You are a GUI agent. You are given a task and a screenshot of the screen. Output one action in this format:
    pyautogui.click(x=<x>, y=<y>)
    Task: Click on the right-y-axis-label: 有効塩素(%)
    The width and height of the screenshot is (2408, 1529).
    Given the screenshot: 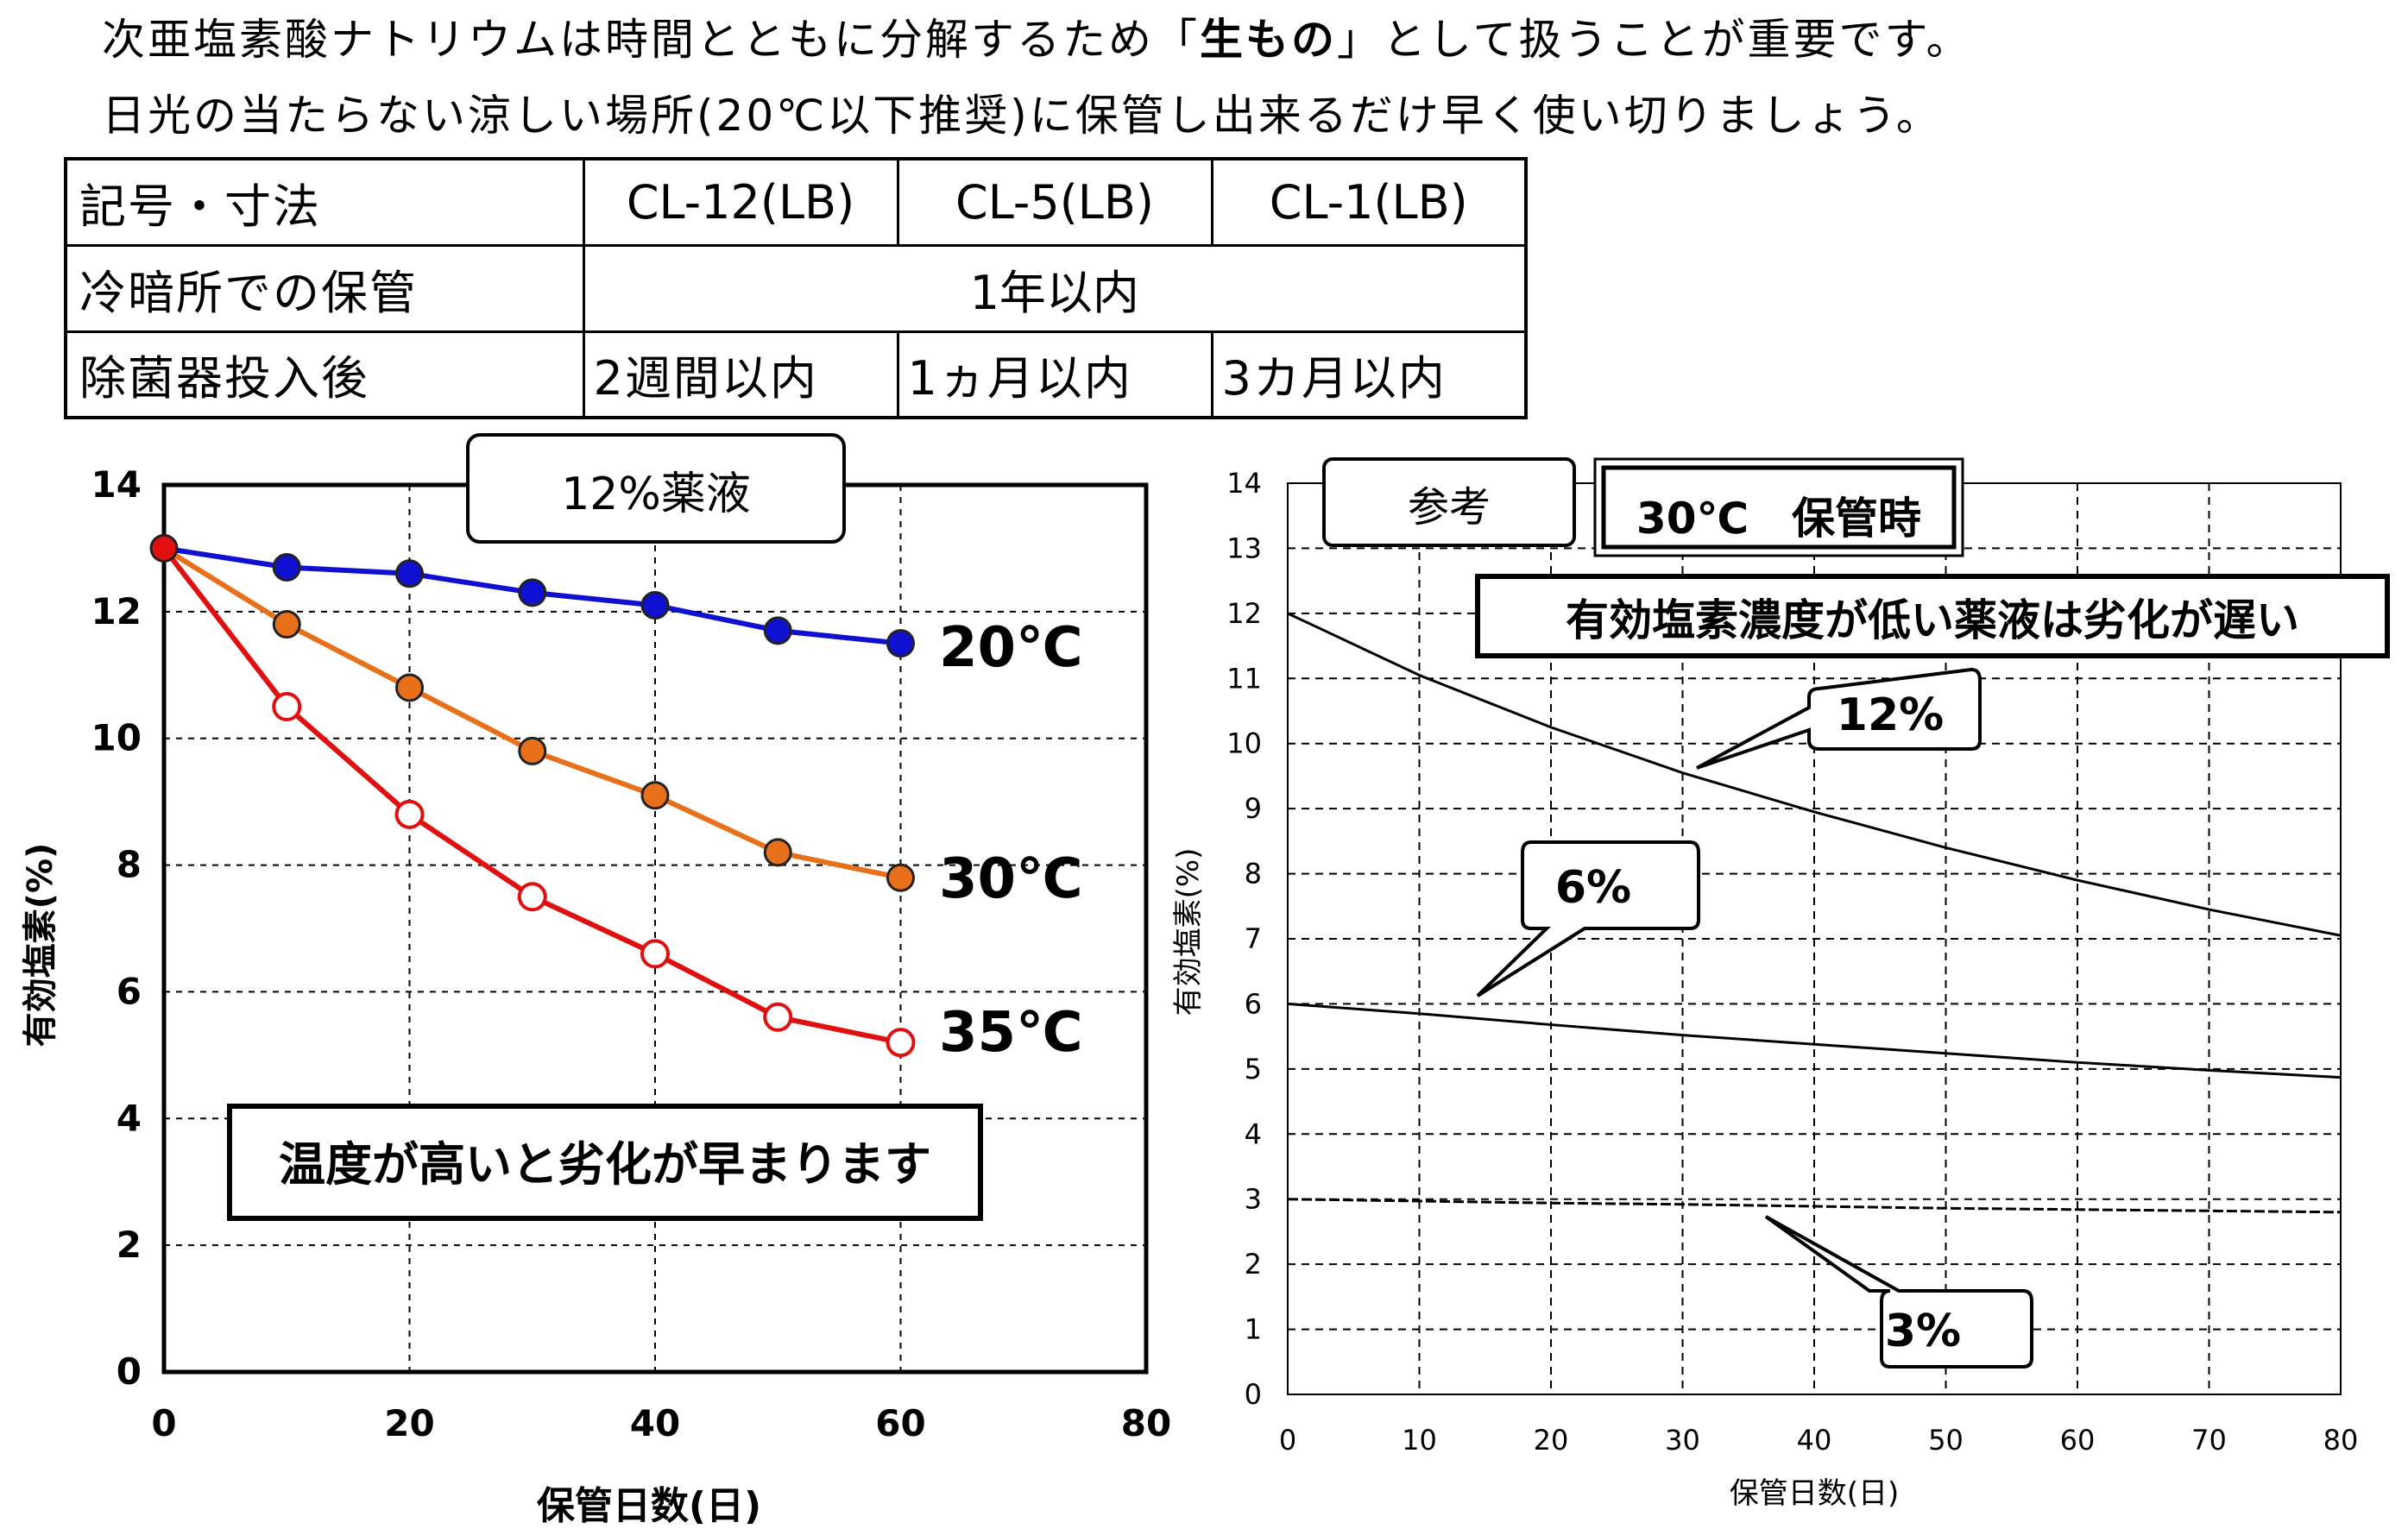 What is the action you would take?
    pyautogui.click(x=1188, y=932)
    